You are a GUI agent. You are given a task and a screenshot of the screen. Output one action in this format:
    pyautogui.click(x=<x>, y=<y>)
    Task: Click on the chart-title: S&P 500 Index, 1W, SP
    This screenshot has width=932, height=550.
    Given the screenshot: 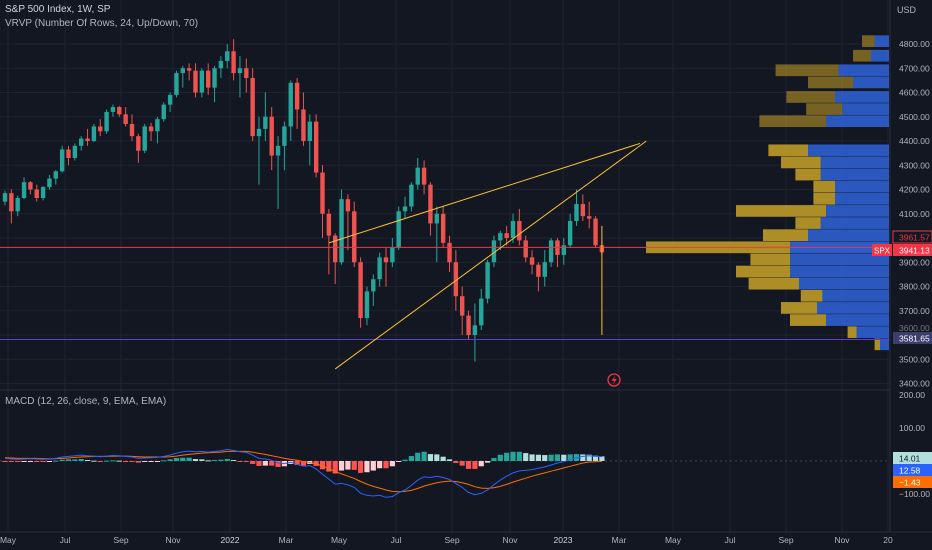 What is the action you would take?
    pyautogui.click(x=58, y=9)
    